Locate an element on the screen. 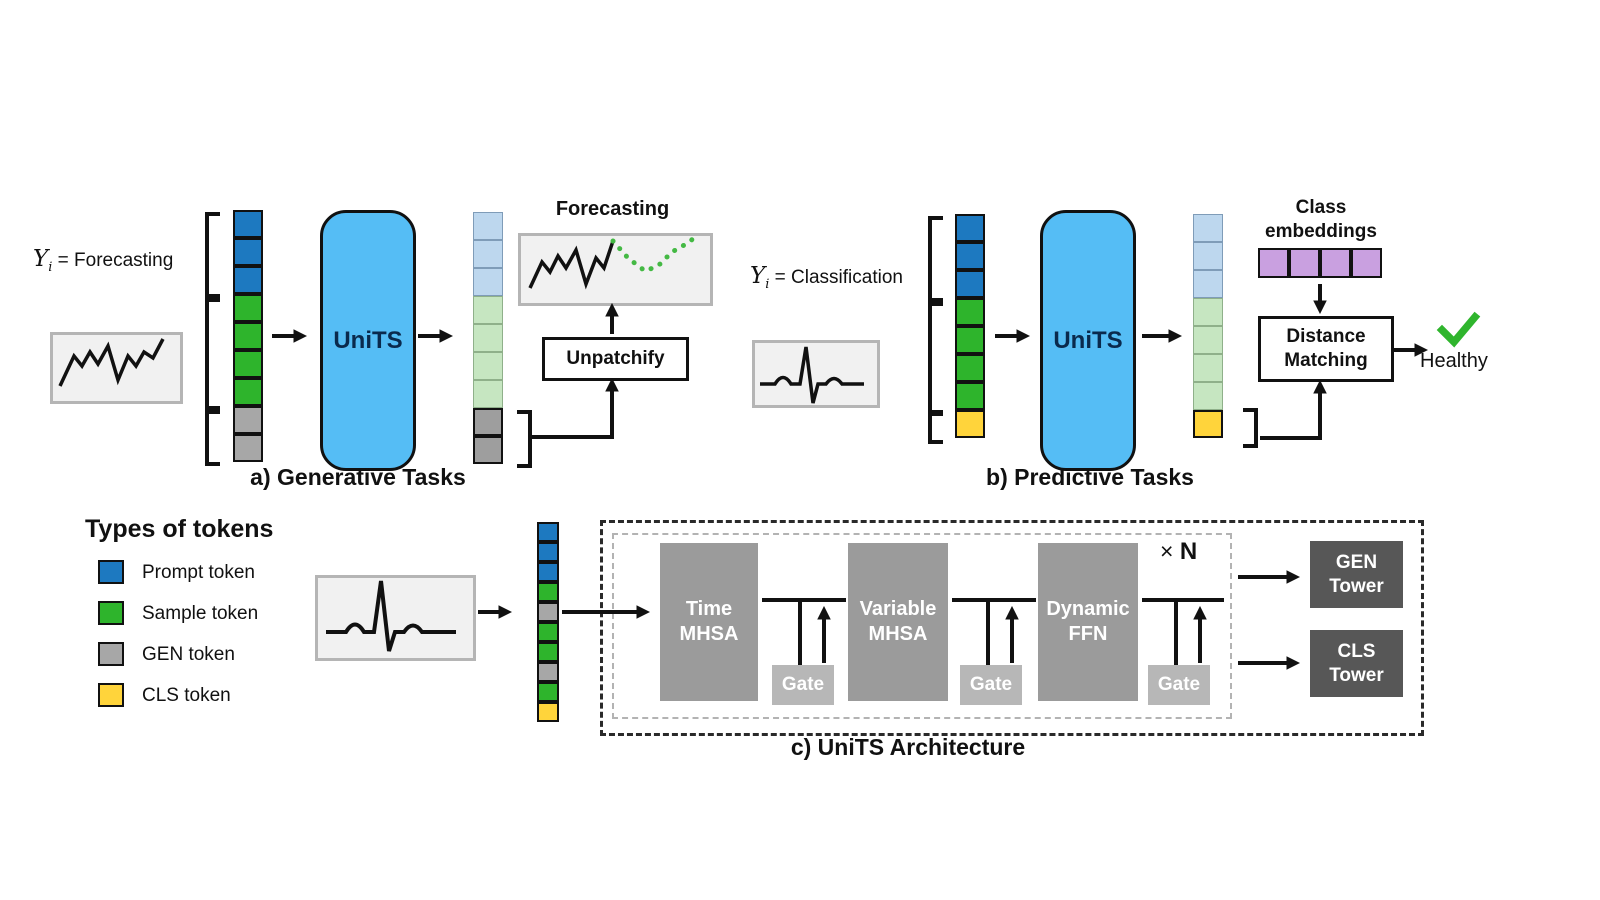 This screenshot has height=900, width=1600. distance-matching-box: Distance Matching is located at coordinates (1326, 349).